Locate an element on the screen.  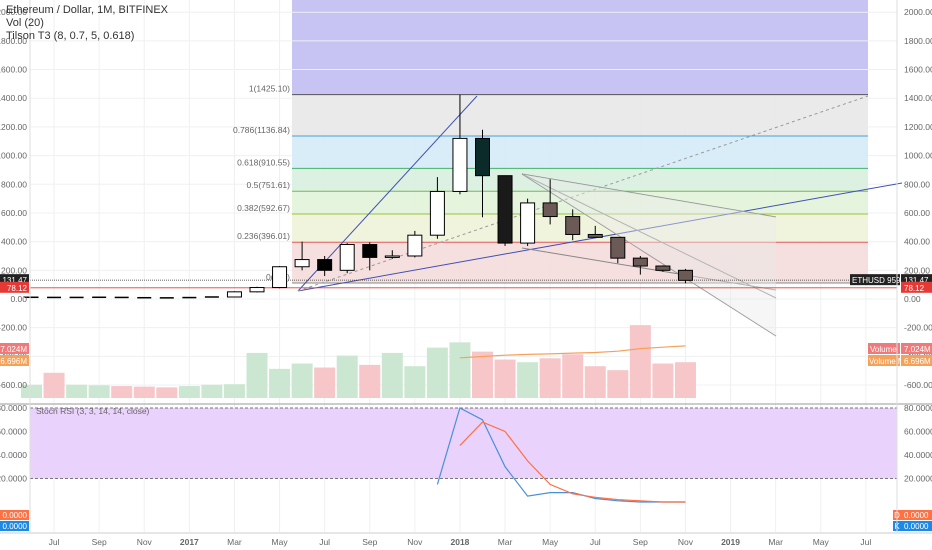
volume-ma-tag-left is located at coordinates (14, 360).